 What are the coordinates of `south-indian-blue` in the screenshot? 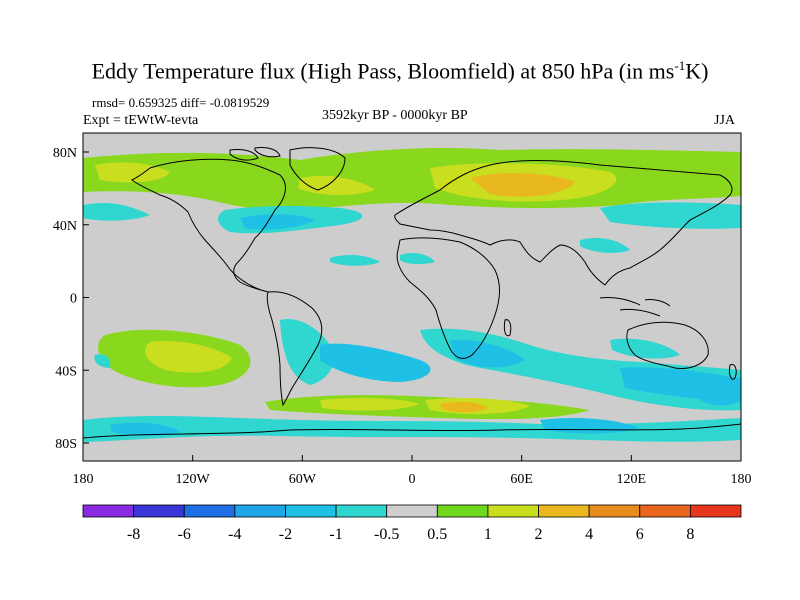 It's located at (487, 353).